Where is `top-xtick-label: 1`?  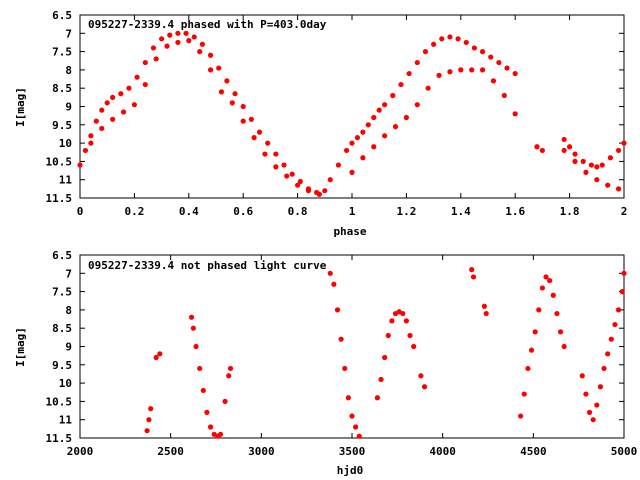
top-xtick-label: 1 is located at coordinates (352, 211).